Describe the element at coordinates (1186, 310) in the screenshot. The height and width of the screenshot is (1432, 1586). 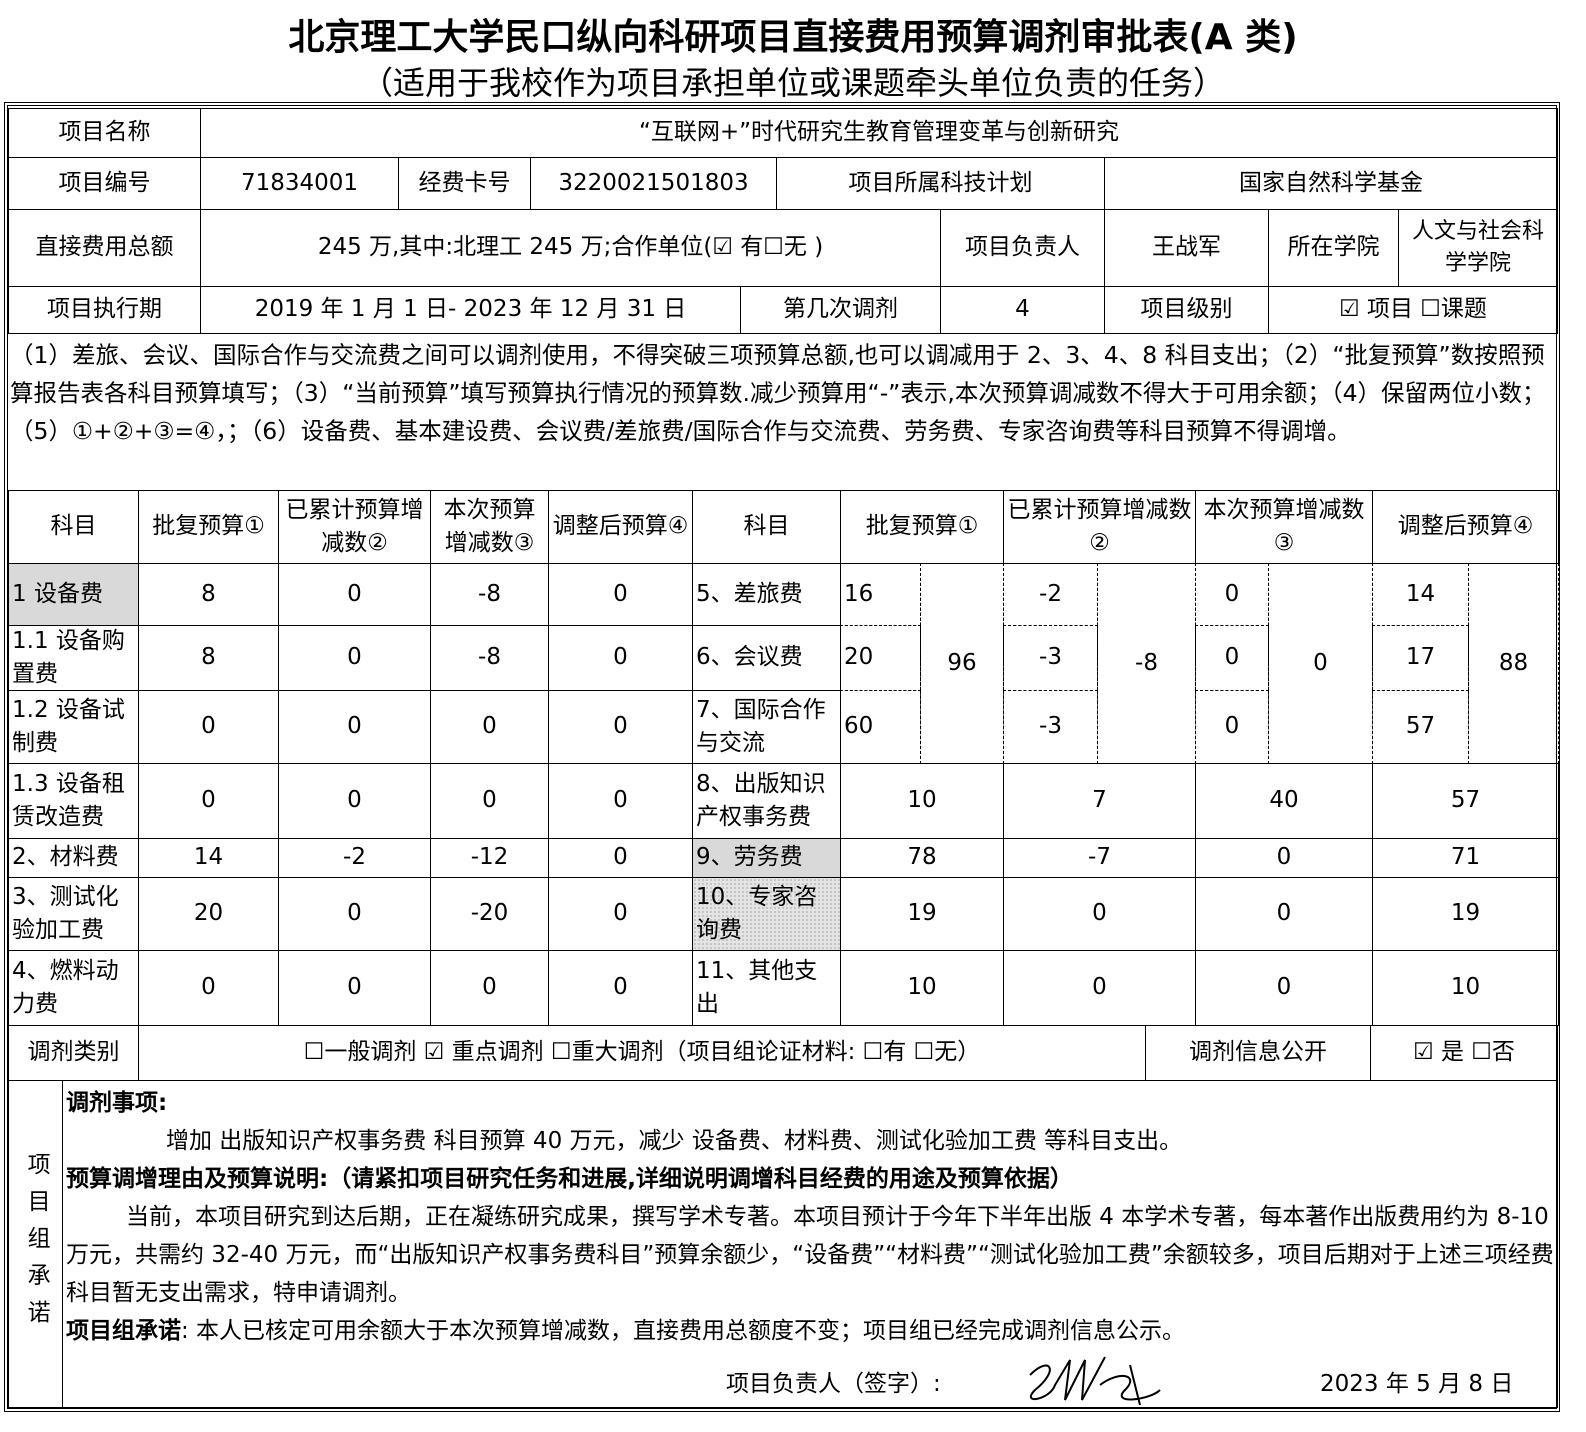
I see `level-label: 项目级别` at that location.